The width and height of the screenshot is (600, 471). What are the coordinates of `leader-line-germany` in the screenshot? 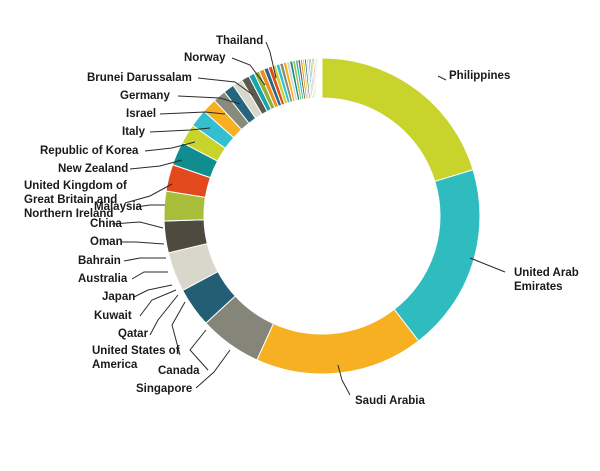 It's located at (209, 100).